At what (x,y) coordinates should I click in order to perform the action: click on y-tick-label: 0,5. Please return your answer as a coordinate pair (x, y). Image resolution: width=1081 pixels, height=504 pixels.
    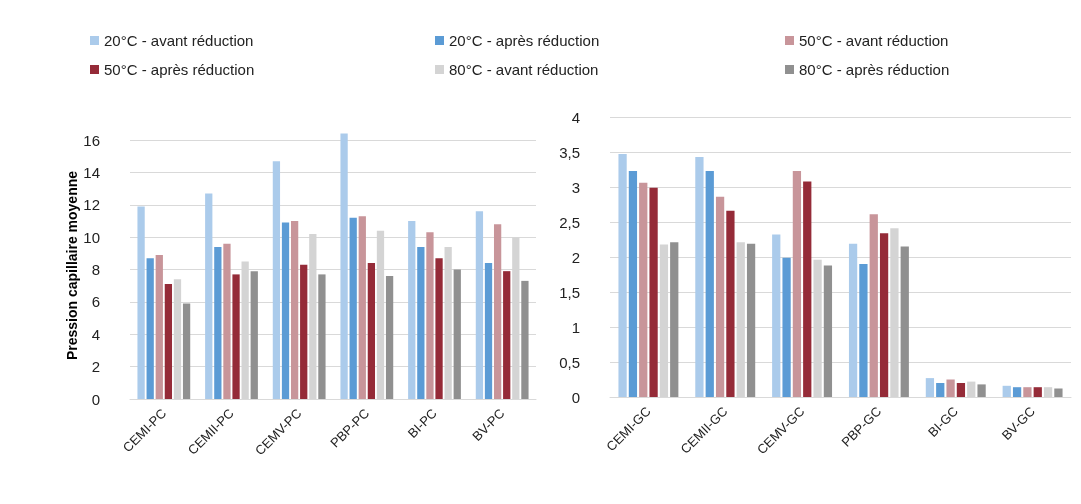
    Looking at the image, I should click on (569, 362).